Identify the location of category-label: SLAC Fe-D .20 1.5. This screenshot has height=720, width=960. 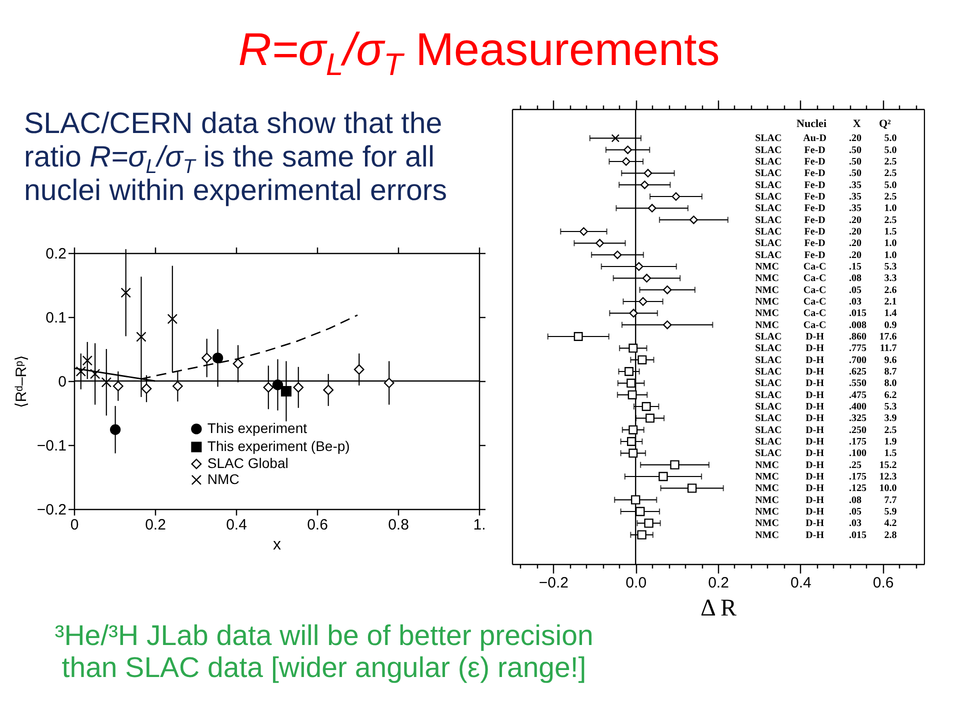
(826, 232).